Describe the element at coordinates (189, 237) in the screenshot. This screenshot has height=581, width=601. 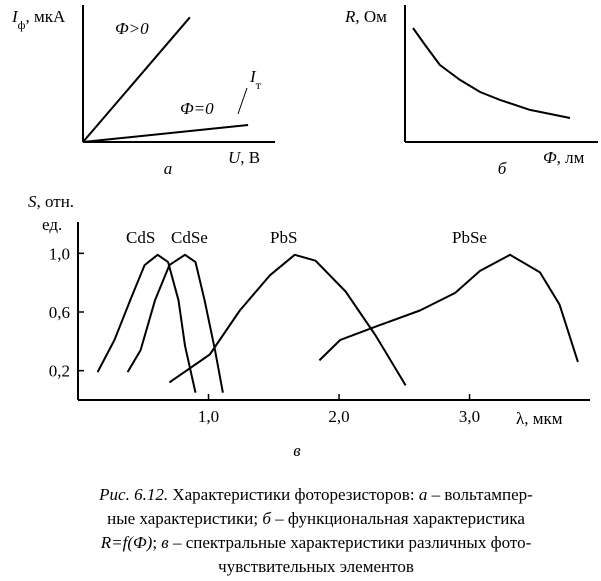
I see `series-label: CdSe` at that location.